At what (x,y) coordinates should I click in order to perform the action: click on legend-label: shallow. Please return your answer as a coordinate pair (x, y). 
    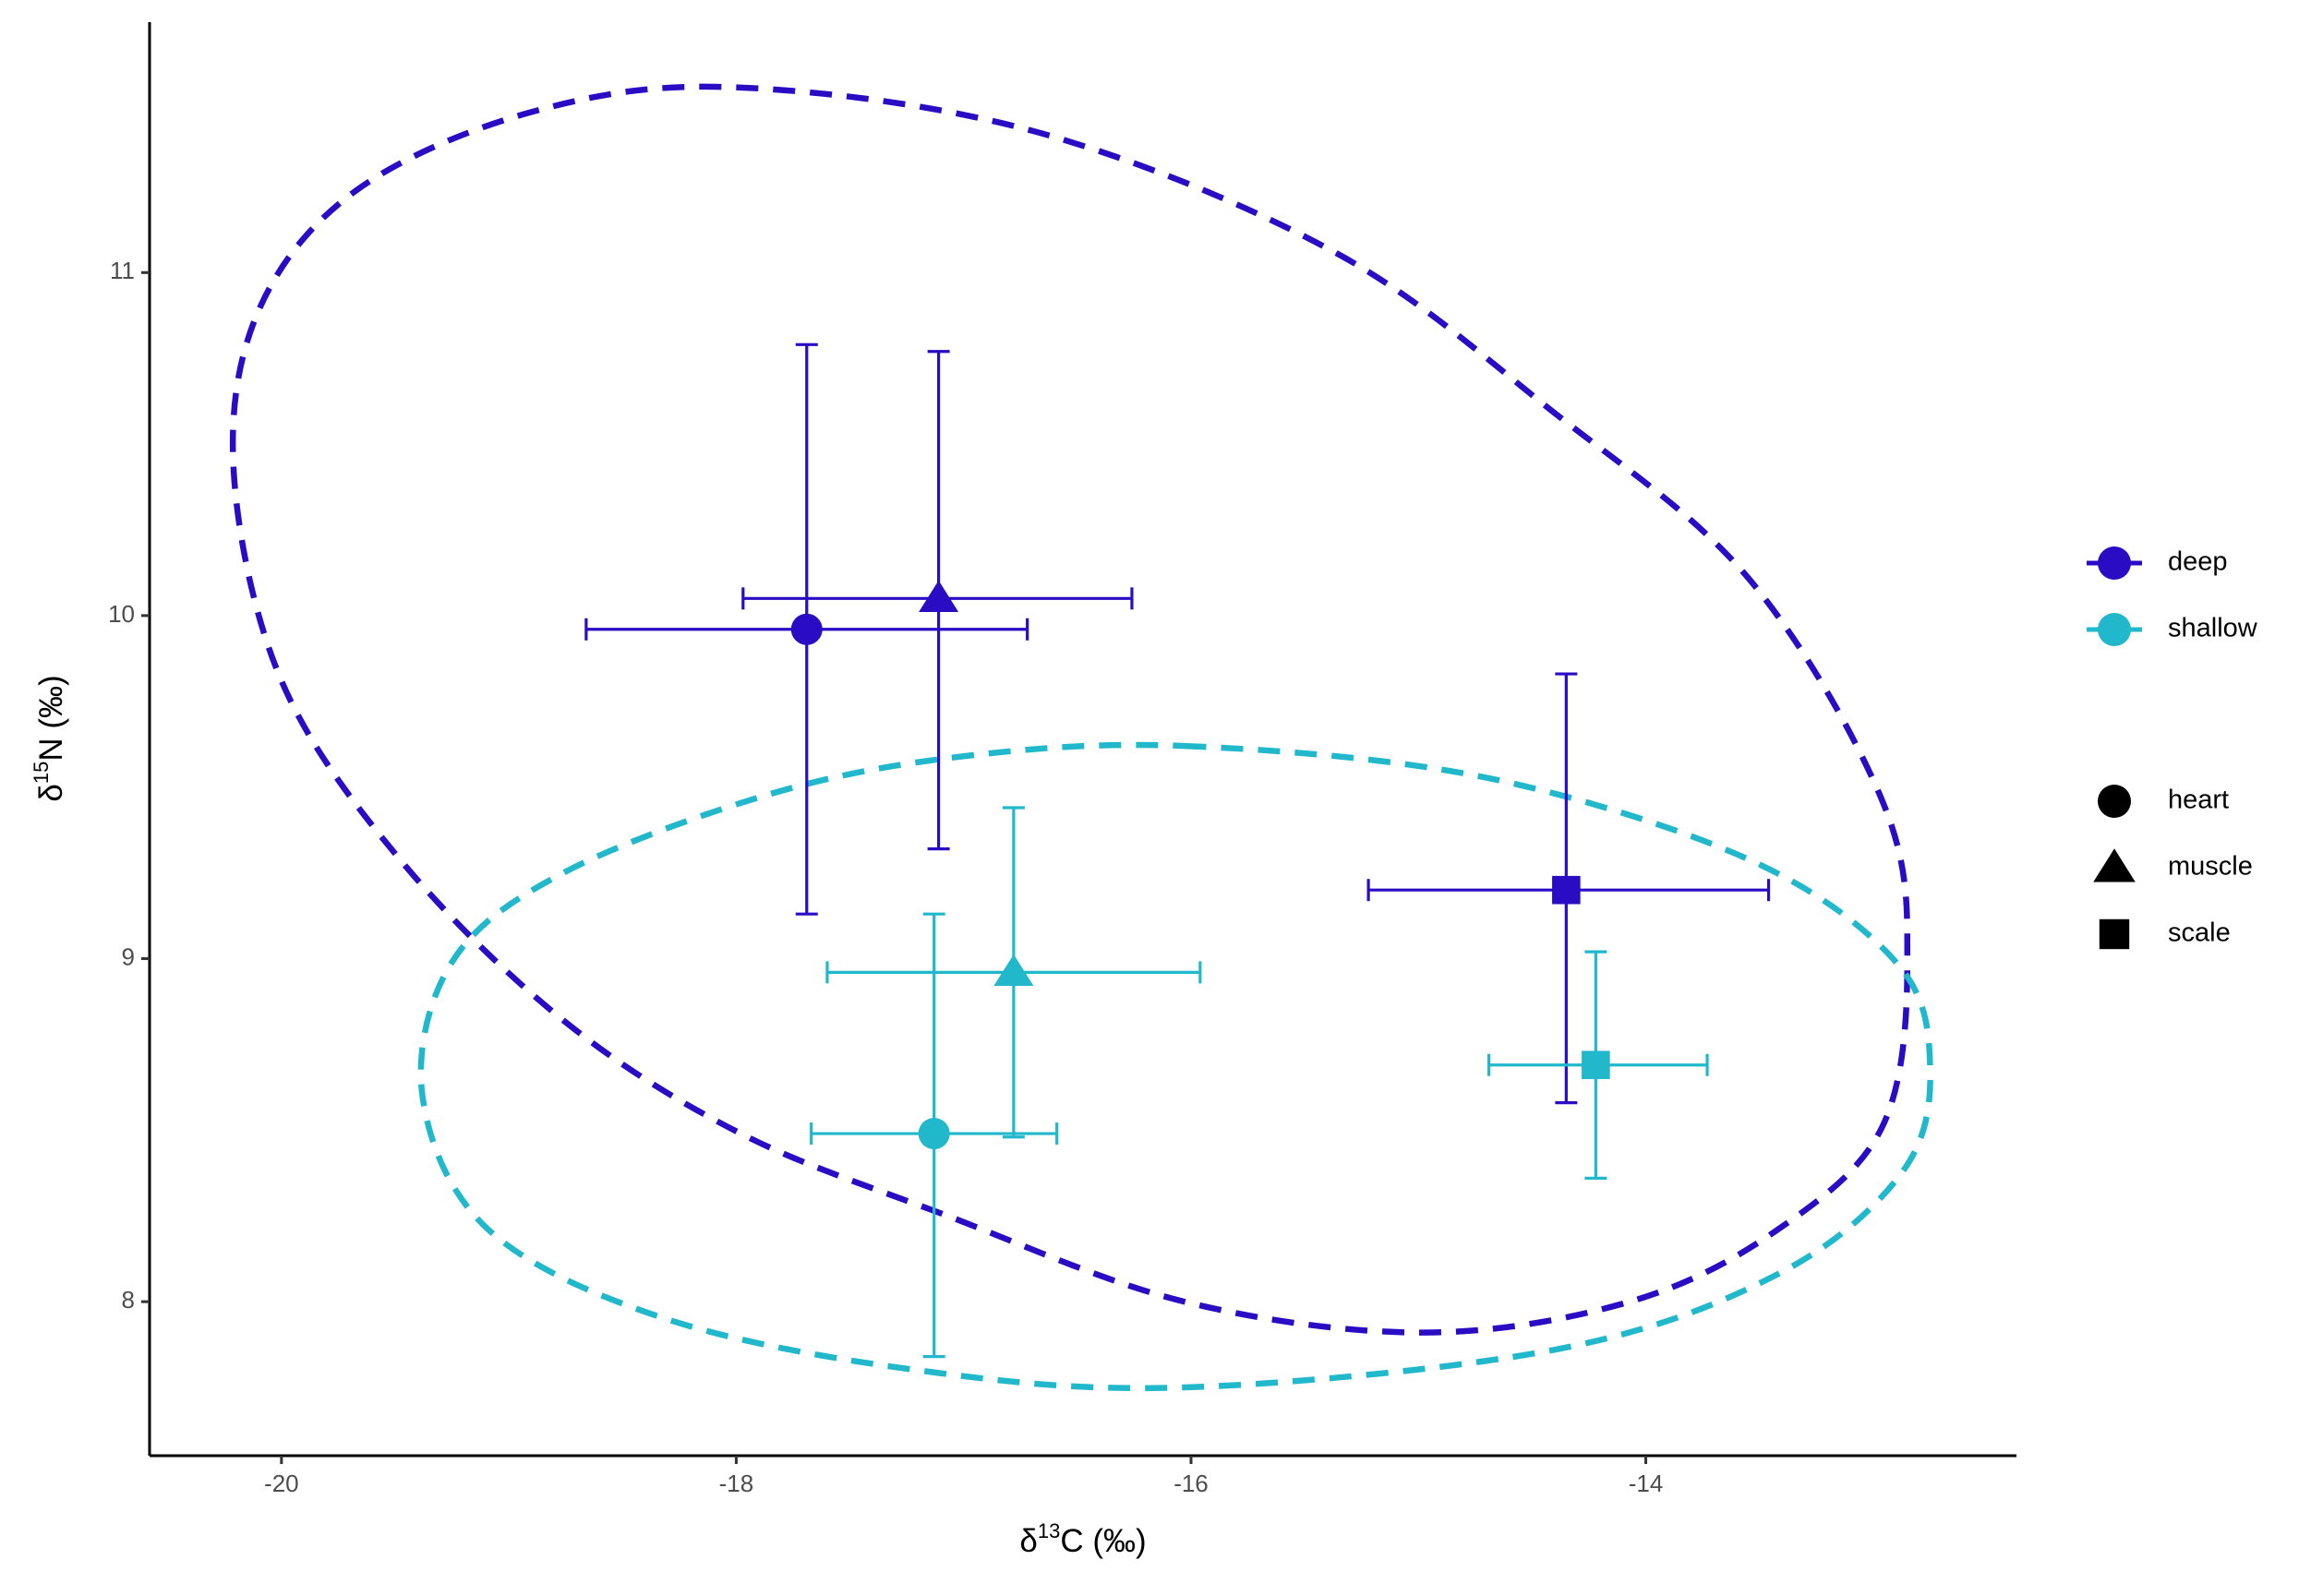
    Looking at the image, I should click on (2213, 628).